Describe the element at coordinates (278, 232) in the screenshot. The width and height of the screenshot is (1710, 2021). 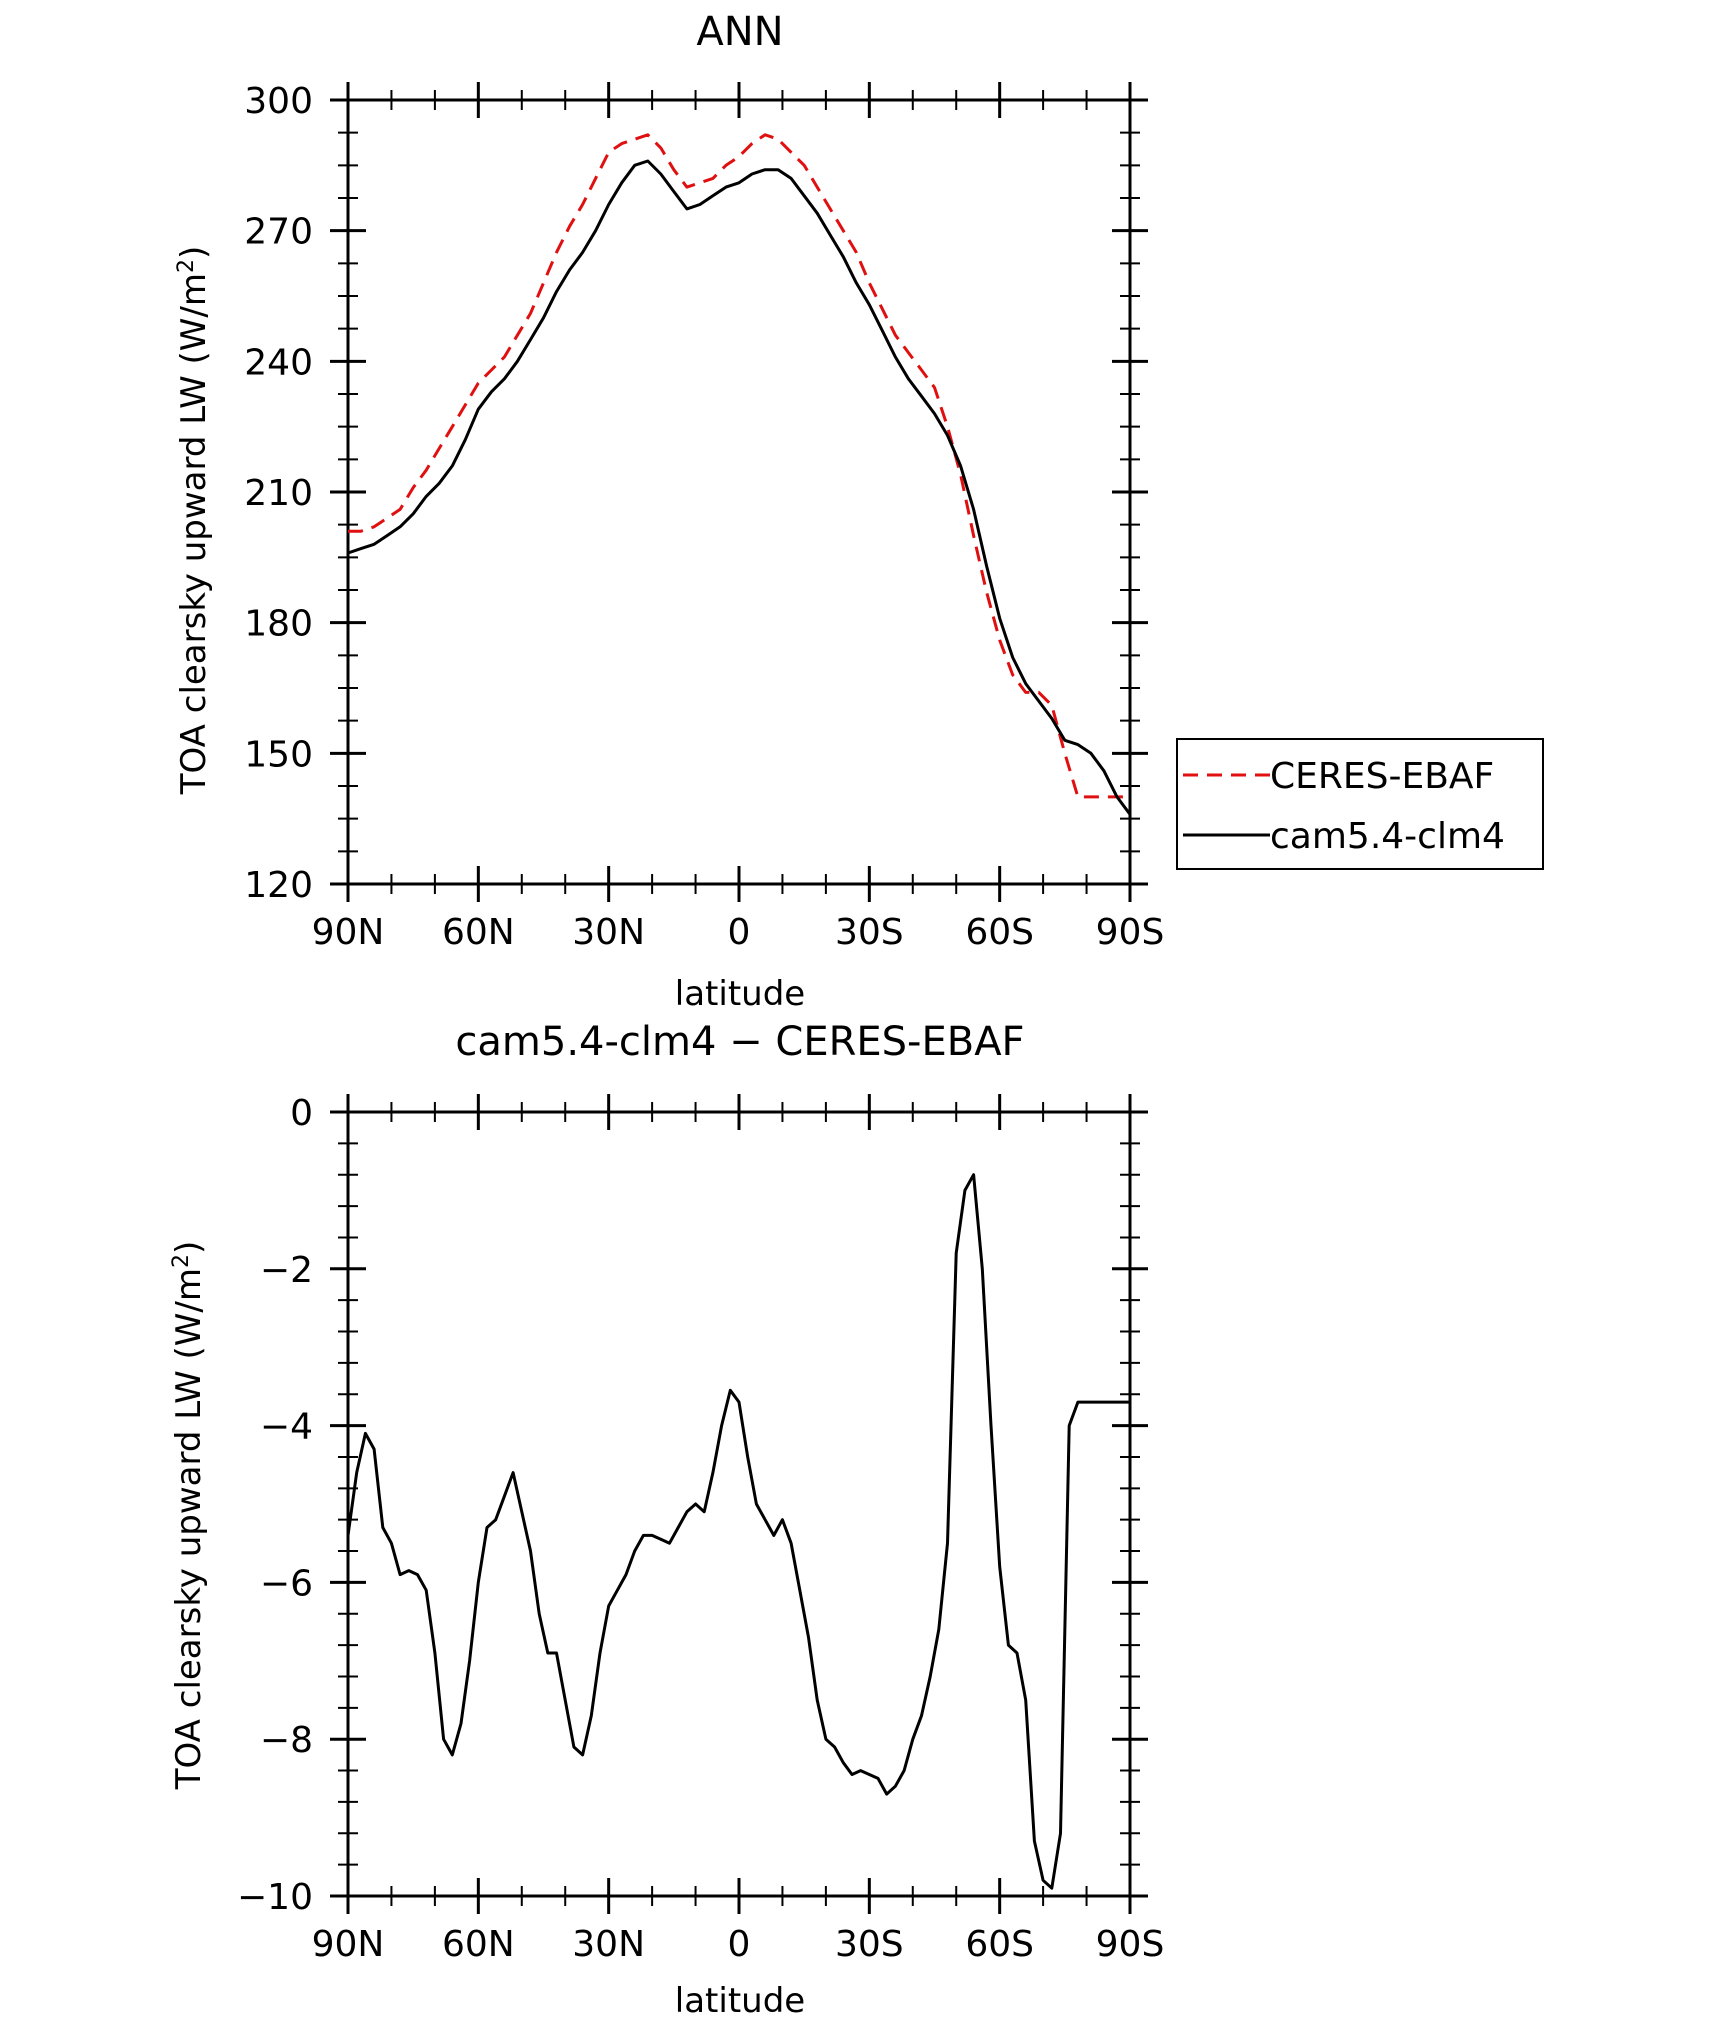
I see `y-tick-label: 270` at that location.